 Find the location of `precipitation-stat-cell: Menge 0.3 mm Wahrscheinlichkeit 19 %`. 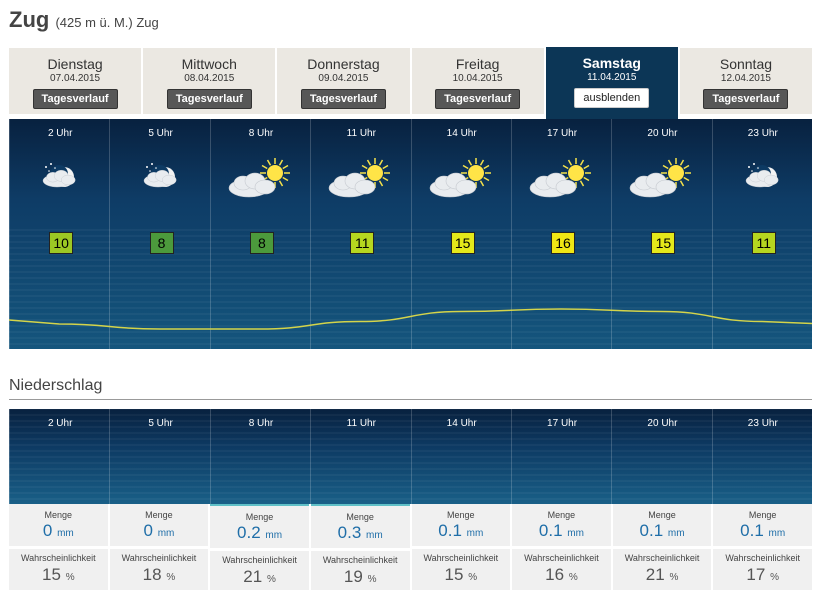

precipitation-stat-cell: Menge 0.3 mm Wahrscheinlichkeit 19 % is located at coordinates (360, 547).